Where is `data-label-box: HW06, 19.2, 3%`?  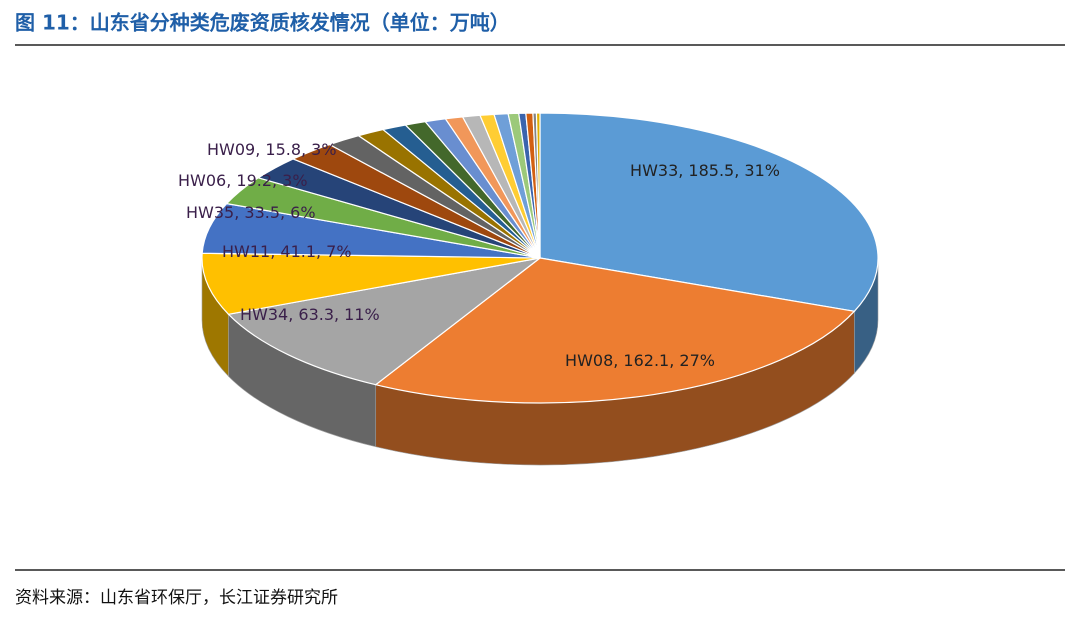 data-label-box: HW06, 19.2, 3% is located at coordinates (243, 180).